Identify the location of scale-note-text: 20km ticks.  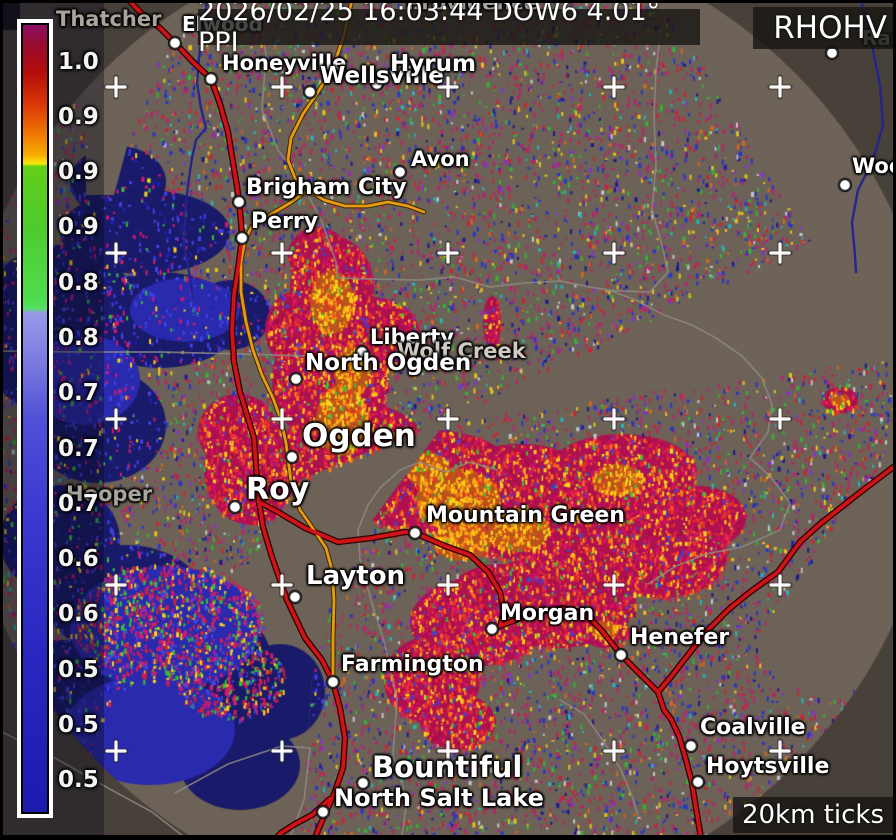
(813, 815).